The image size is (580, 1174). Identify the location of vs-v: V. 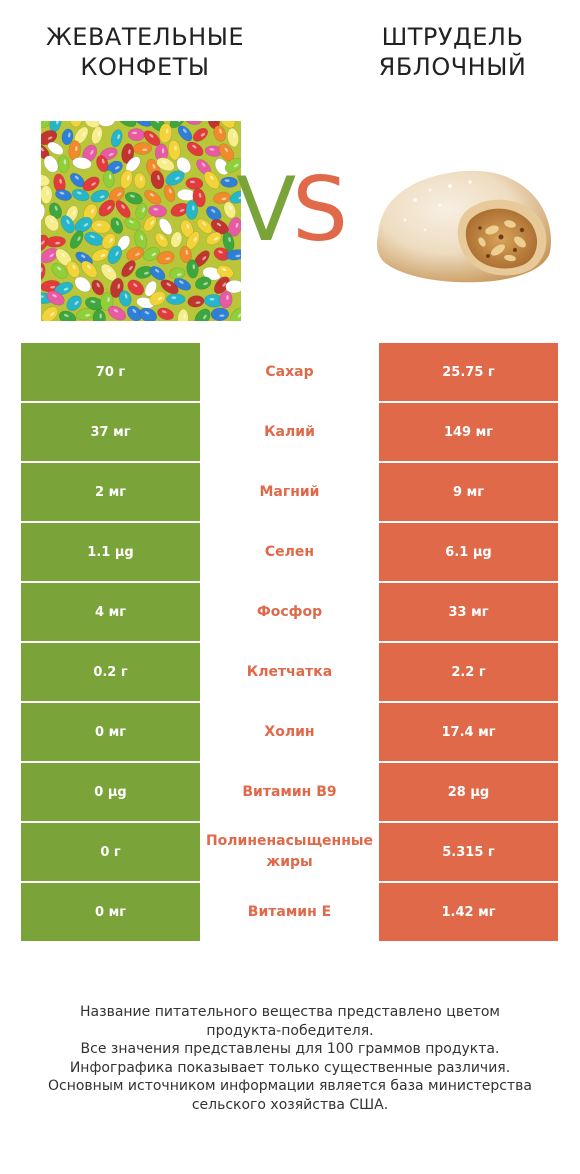
(265, 209).